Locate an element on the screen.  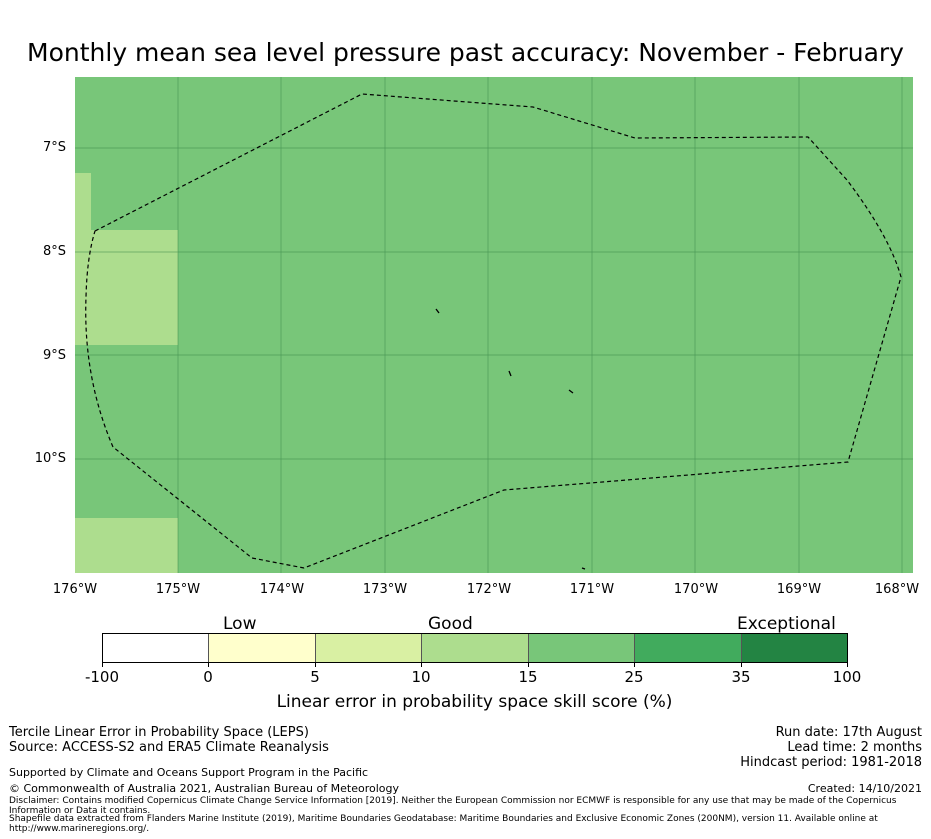
lon-label: 172°W is located at coordinates (489, 589).